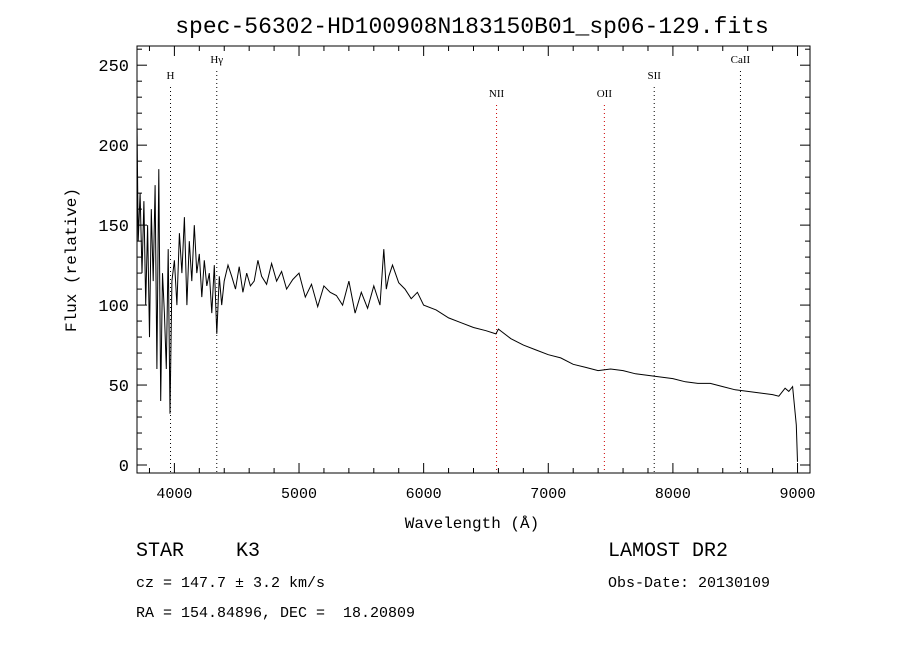  Describe the element at coordinates (472, 524) in the screenshot. I see `x-axis-label: Wavelength (Å)` at that location.